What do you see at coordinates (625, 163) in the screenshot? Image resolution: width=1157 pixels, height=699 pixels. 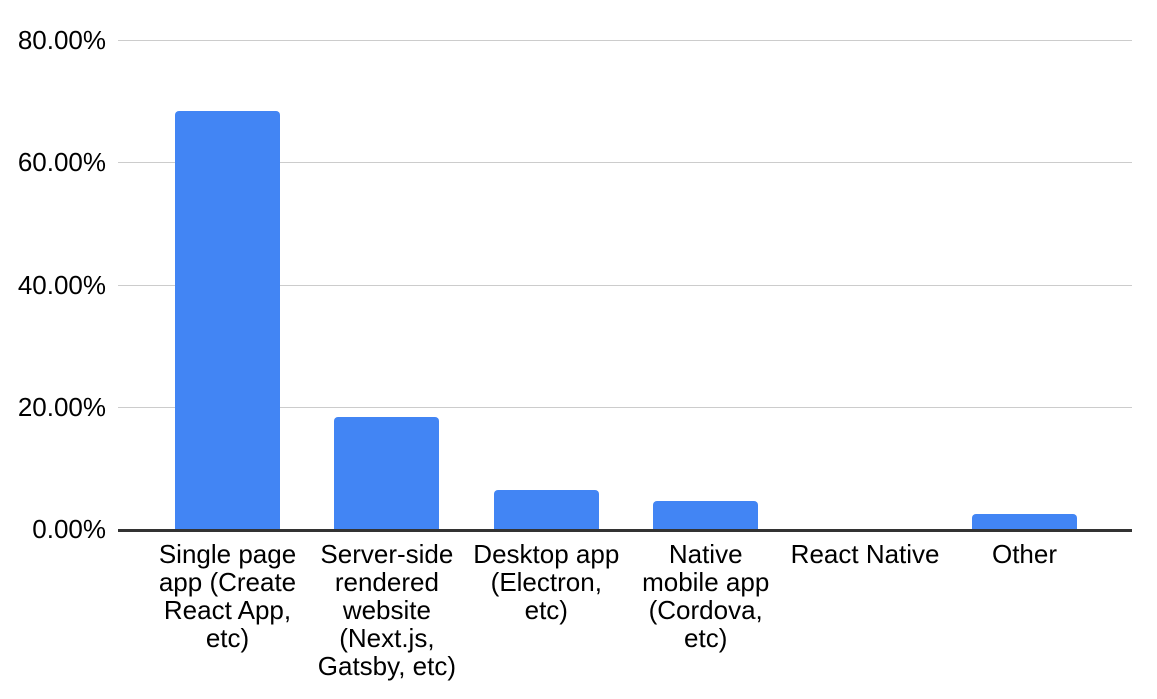 I see `gridline-60pct` at bounding box center [625, 163].